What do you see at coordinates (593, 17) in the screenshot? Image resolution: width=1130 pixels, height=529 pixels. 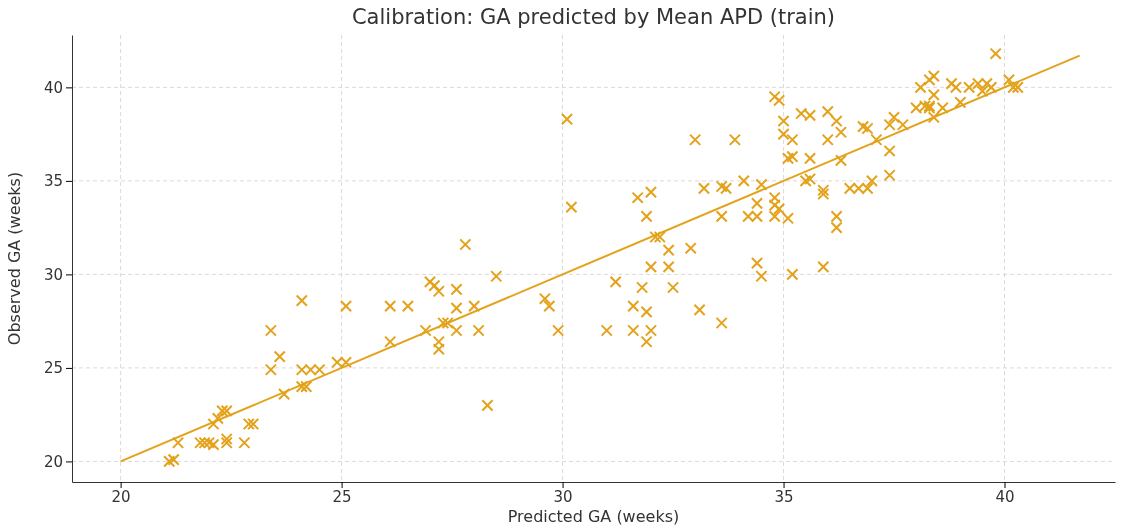 I see `chart-title: Calibration: GA predicted by Mean APD (train)` at bounding box center [593, 17].